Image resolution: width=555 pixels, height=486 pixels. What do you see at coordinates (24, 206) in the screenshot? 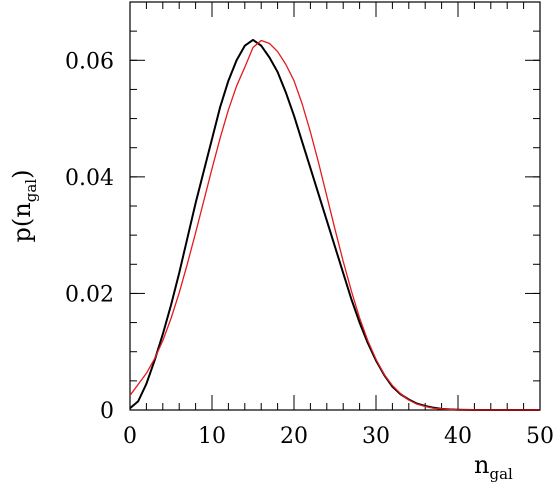
I see `y-axis-label: p(ngal)` at bounding box center [24, 206].